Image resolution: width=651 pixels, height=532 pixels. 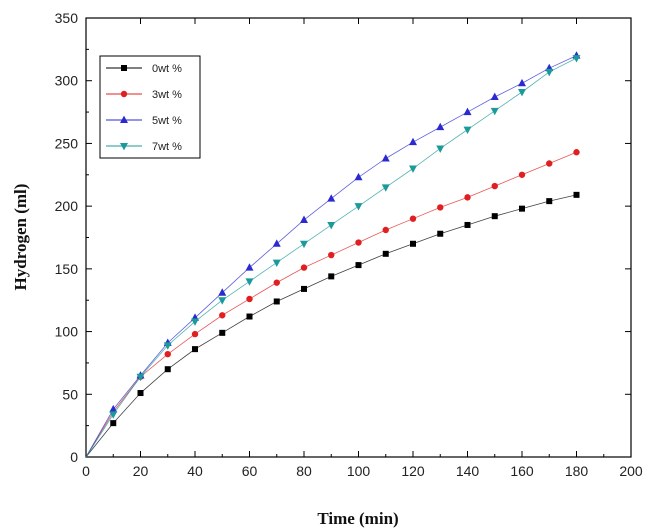 What do you see at coordinates (74, 457) in the screenshot?
I see `y-tick-label: 0` at bounding box center [74, 457].